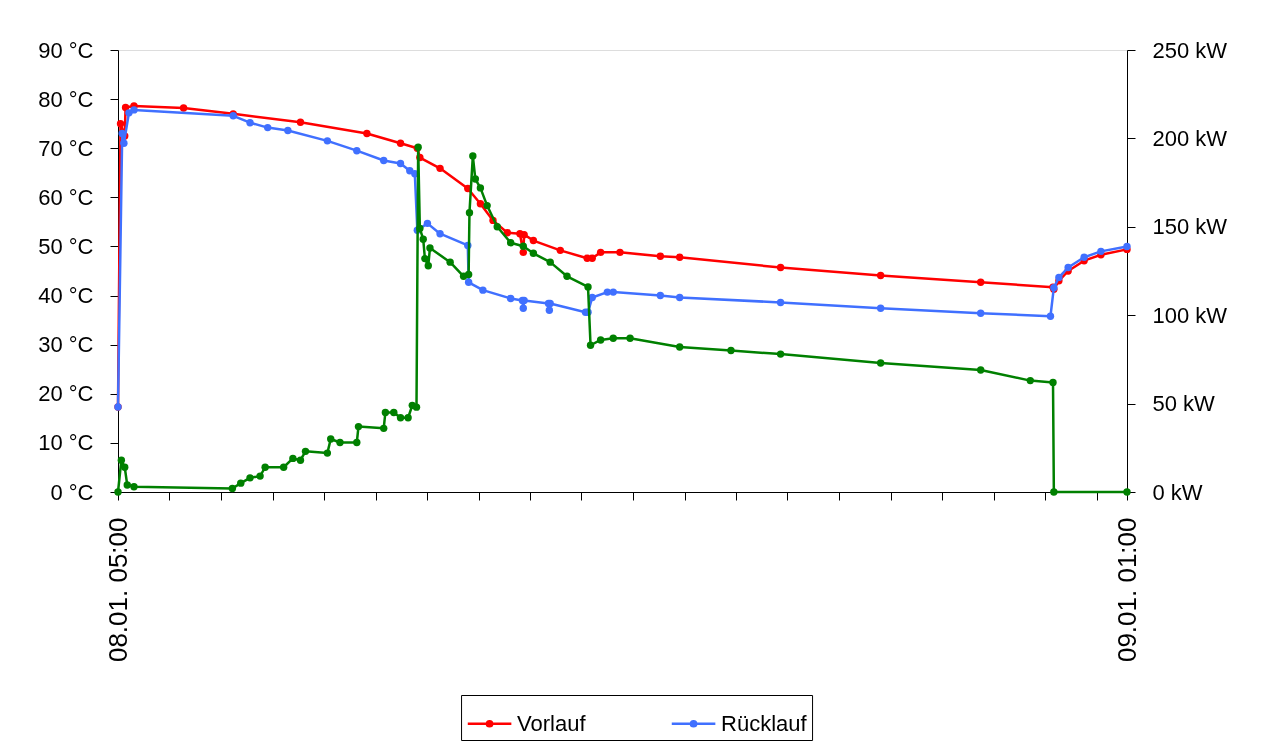 This screenshot has width=1261, height=742. What do you see at coordinates (72, 492) in the screenshot?
I see `y-tick-label: 0 °C` at bounding box center [72, 492].